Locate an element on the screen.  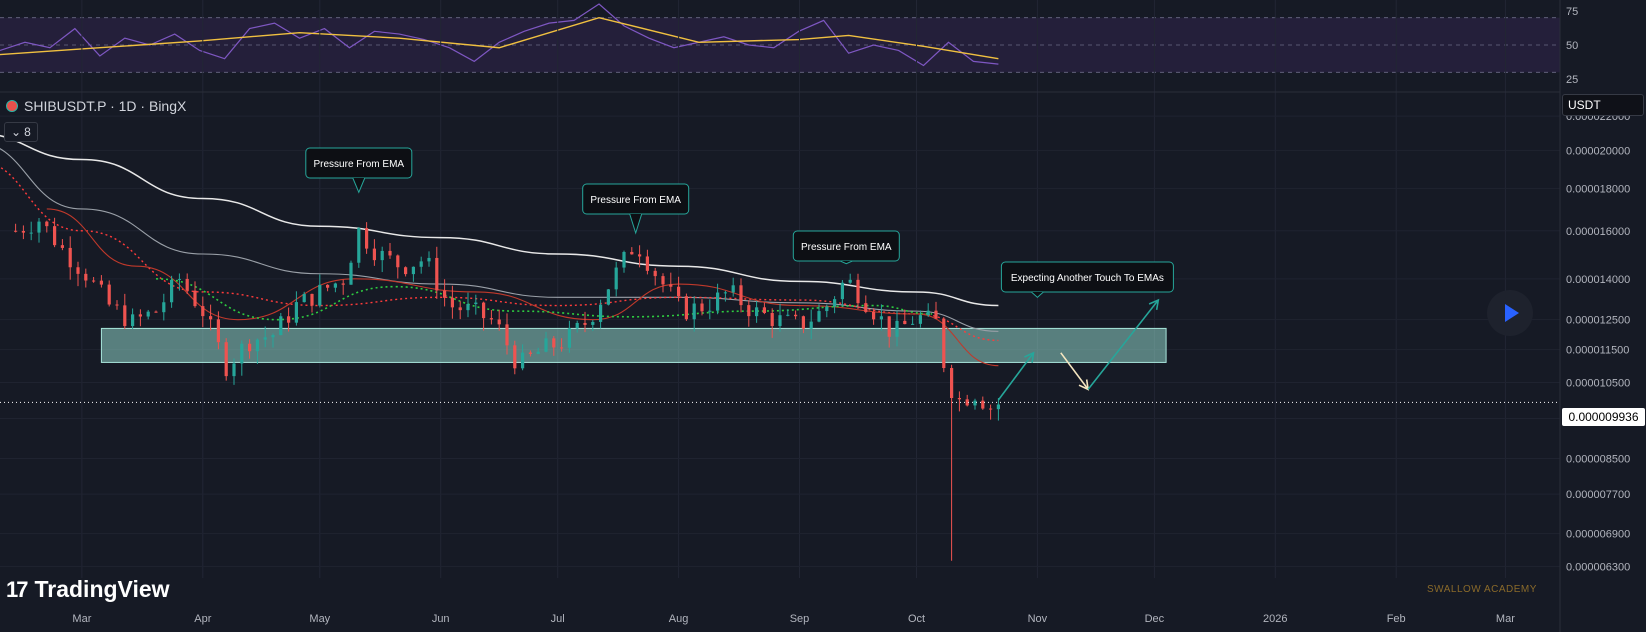
currency-selector: USDT is located at coordinates (1603, 105).